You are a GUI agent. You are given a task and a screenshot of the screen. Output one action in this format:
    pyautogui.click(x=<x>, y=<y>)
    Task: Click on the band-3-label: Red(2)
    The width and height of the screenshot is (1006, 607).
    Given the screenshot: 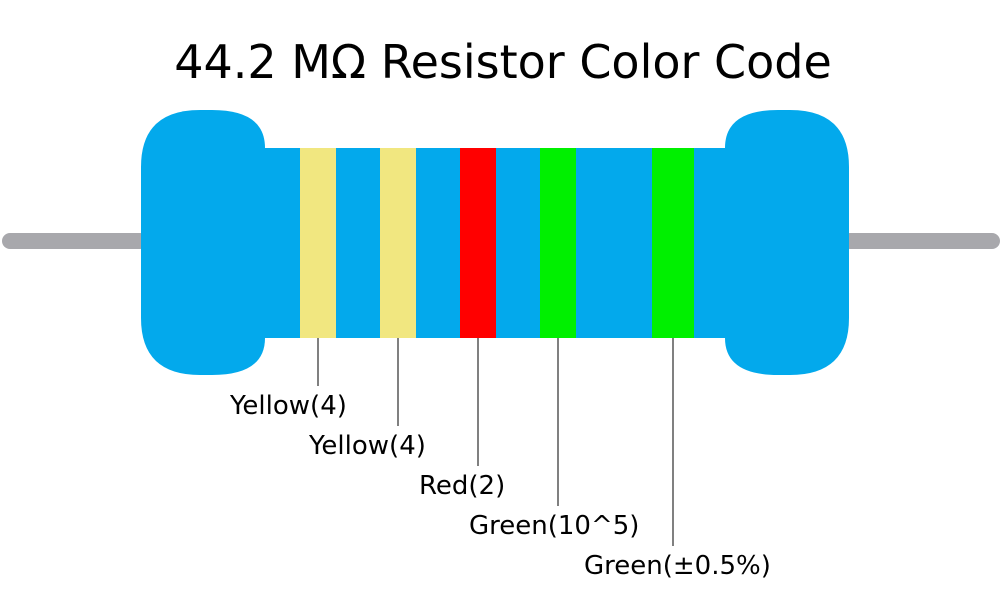 What is the action you would take?
    pyautogui.click(x=462, y=486)
    